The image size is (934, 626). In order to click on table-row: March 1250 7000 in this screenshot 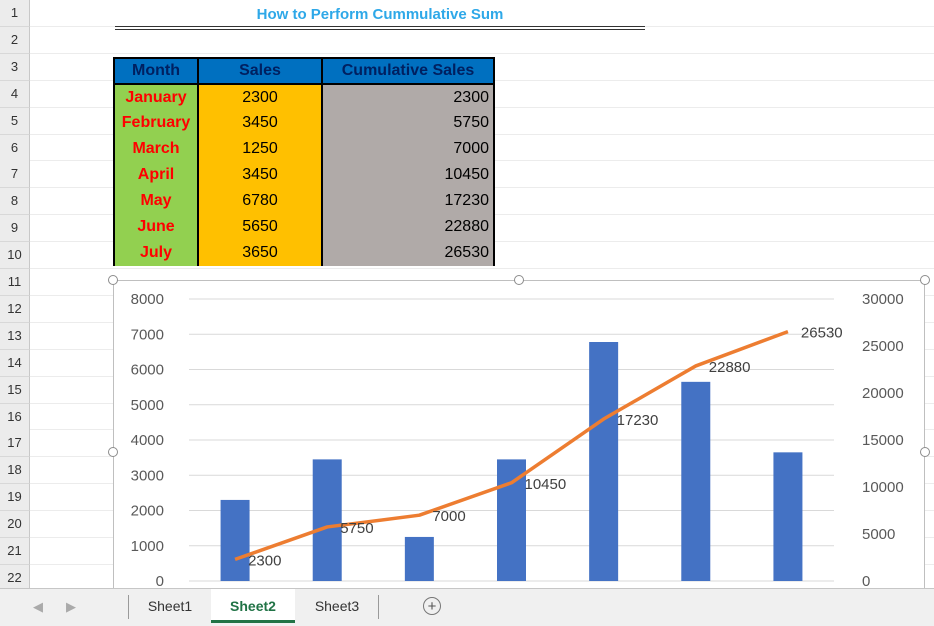, I will do `click(304, 149)`.